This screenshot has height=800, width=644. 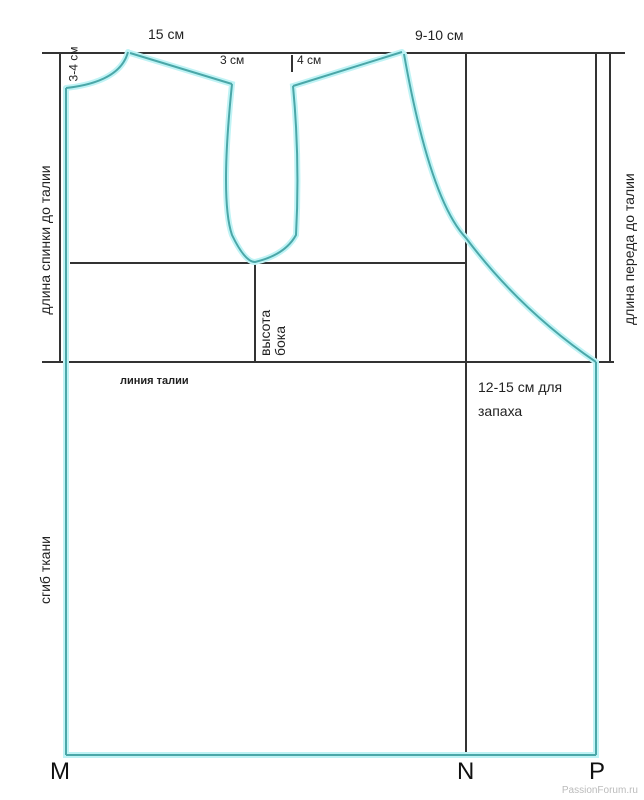 I want to click on side-height-label: высота бока, so click(x=272, y=332).